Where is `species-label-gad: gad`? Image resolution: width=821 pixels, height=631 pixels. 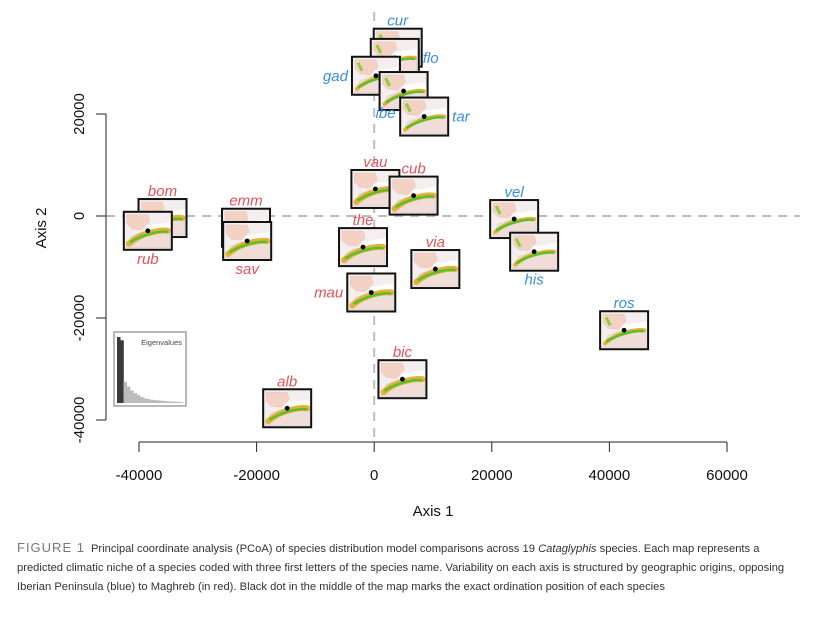 species-label-gad: gad is located at coordinates (336, 76).